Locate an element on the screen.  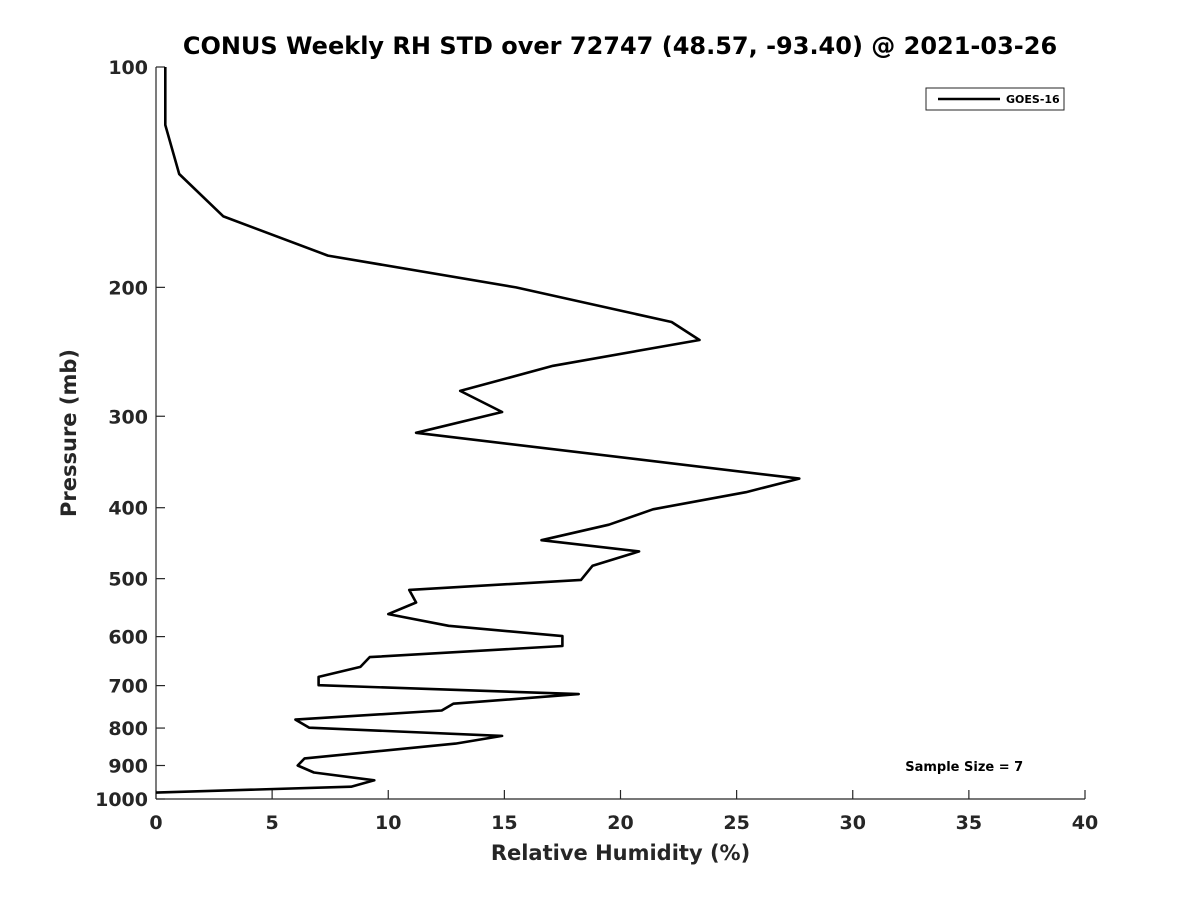
y-tick-label: 1000 is located at coordinates (121, 800).